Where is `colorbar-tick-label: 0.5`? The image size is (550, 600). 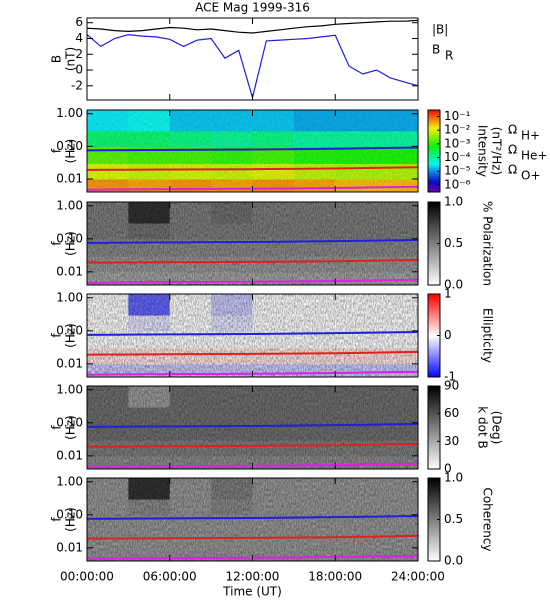
colorbar-tick-label: 0.5 is located at coordinates (453, 519).